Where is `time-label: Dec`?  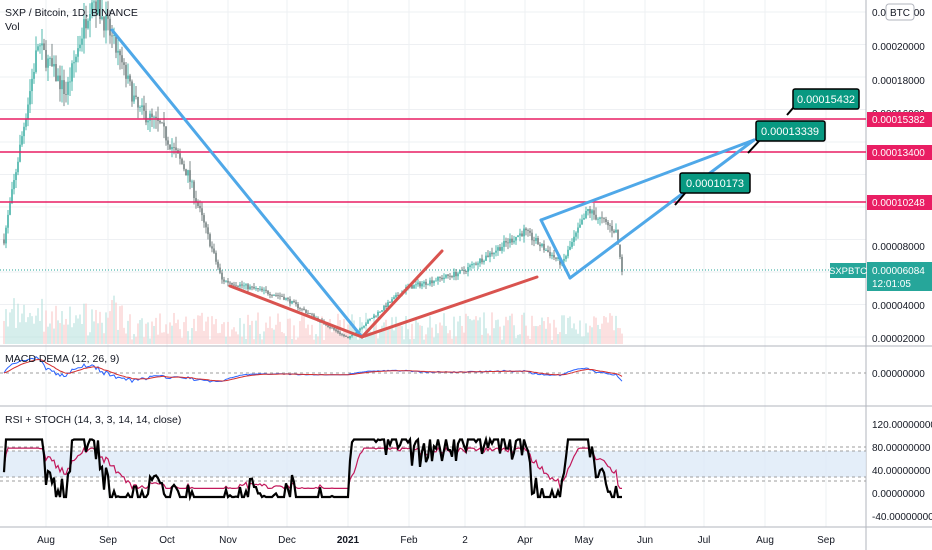 time-label: Dec is located at coordinates (287, 540).